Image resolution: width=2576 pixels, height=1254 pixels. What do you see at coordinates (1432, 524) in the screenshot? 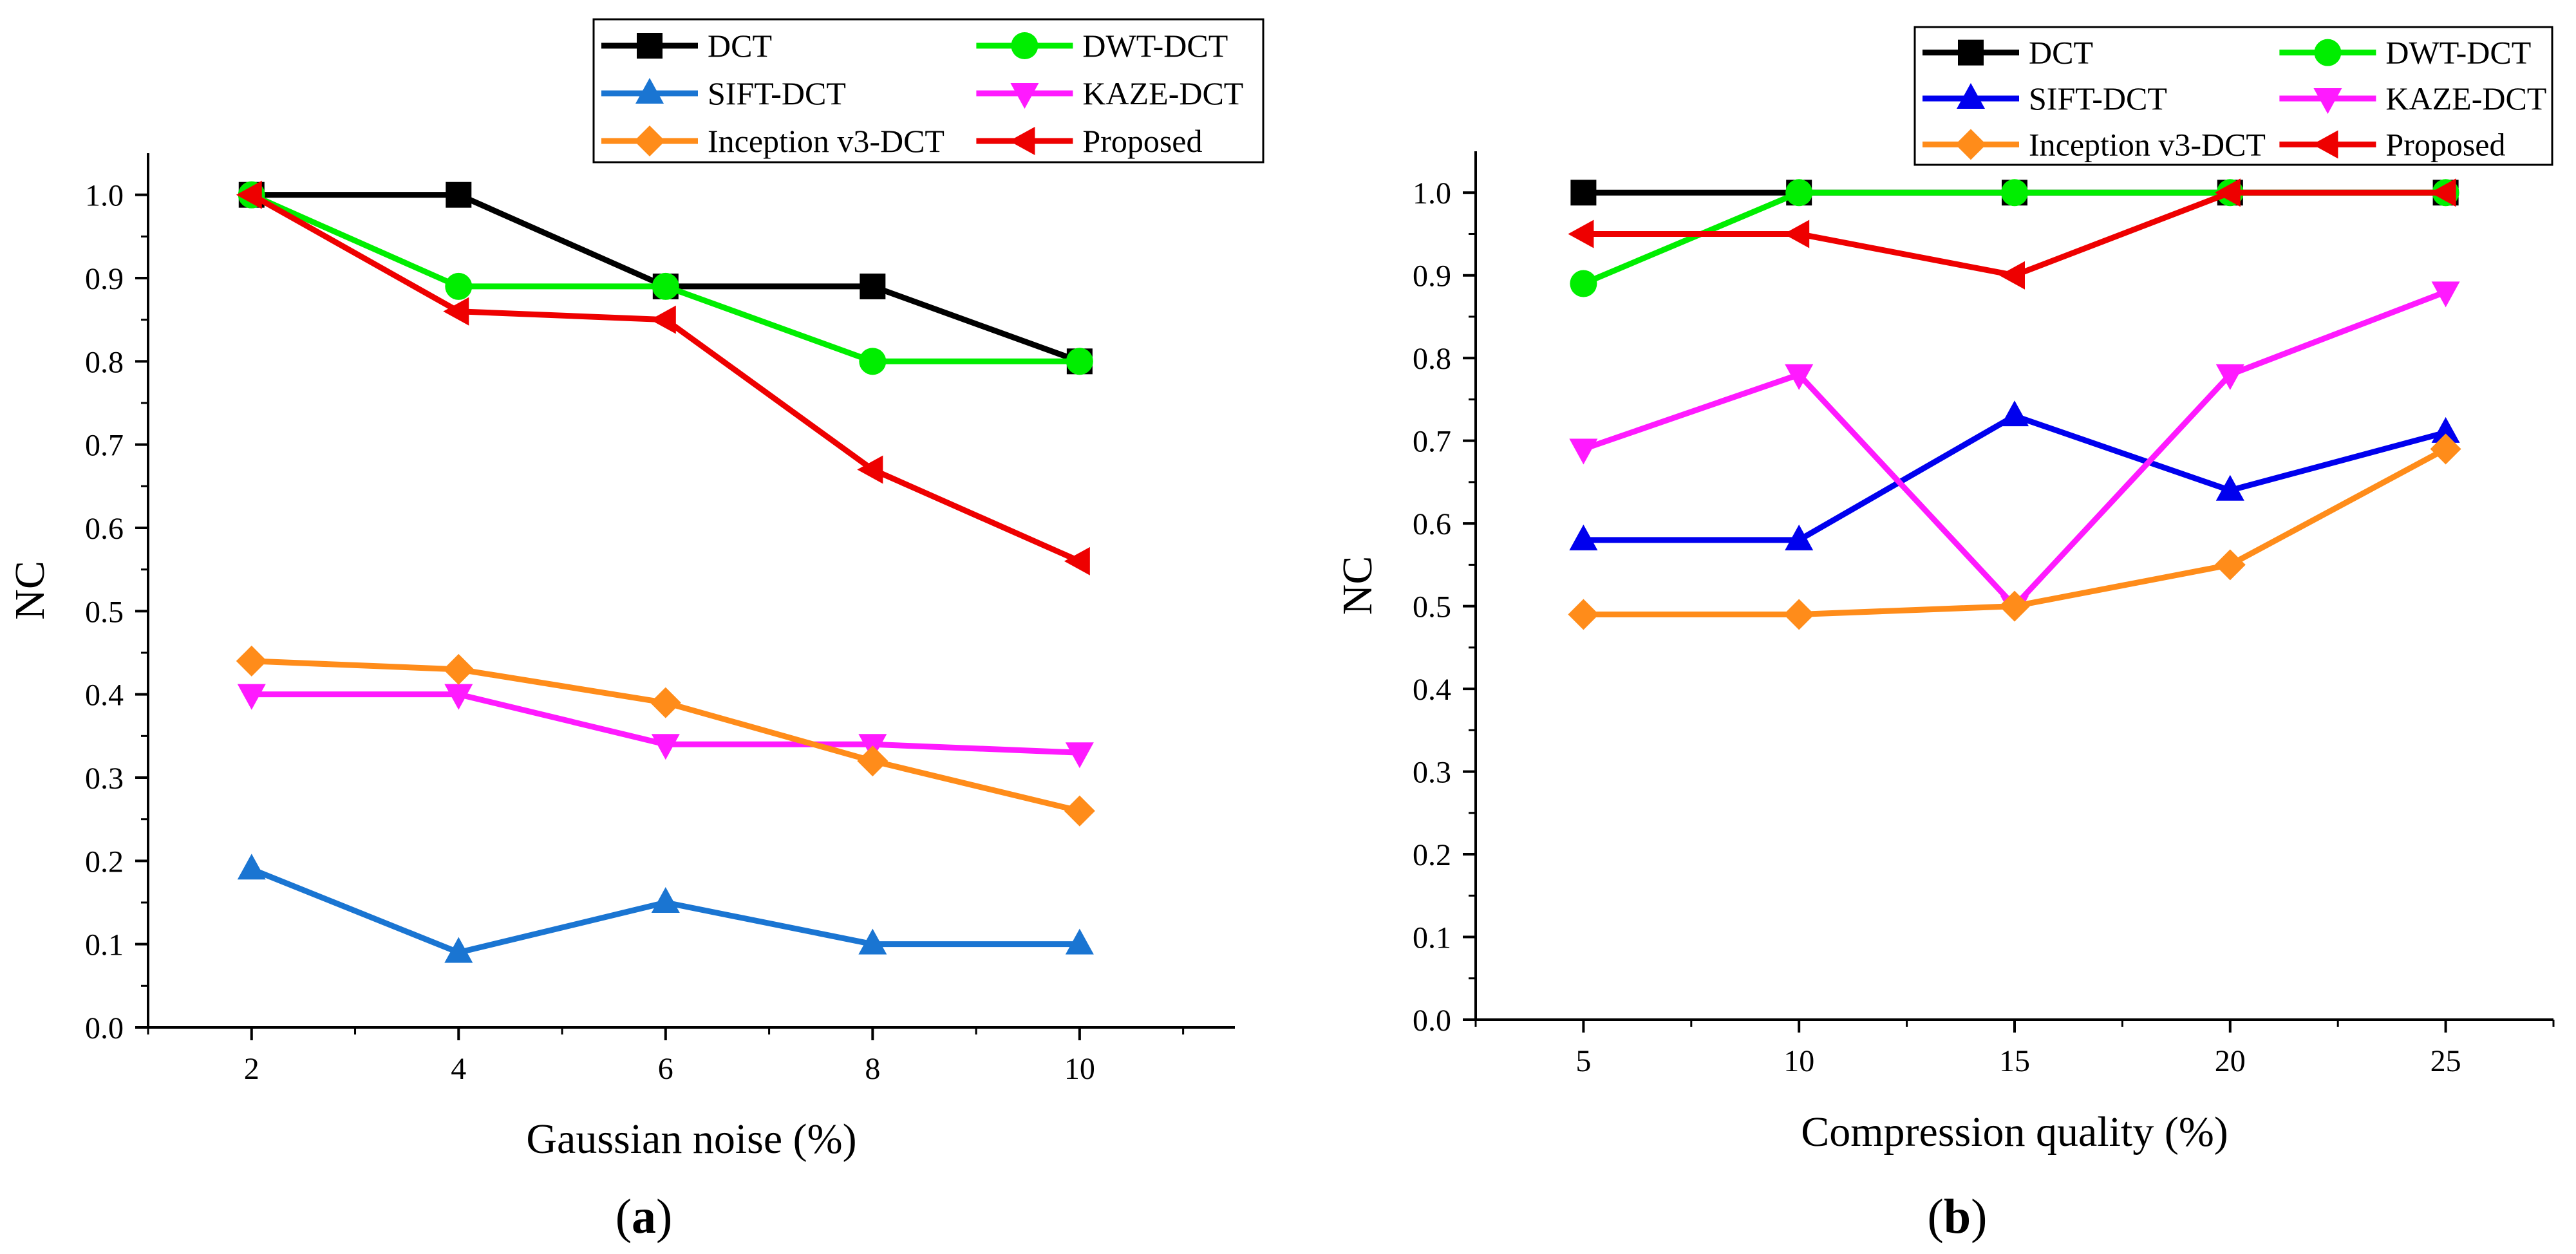
I see `y-tick-label: 0.6` at bounding box center [1432, 524].